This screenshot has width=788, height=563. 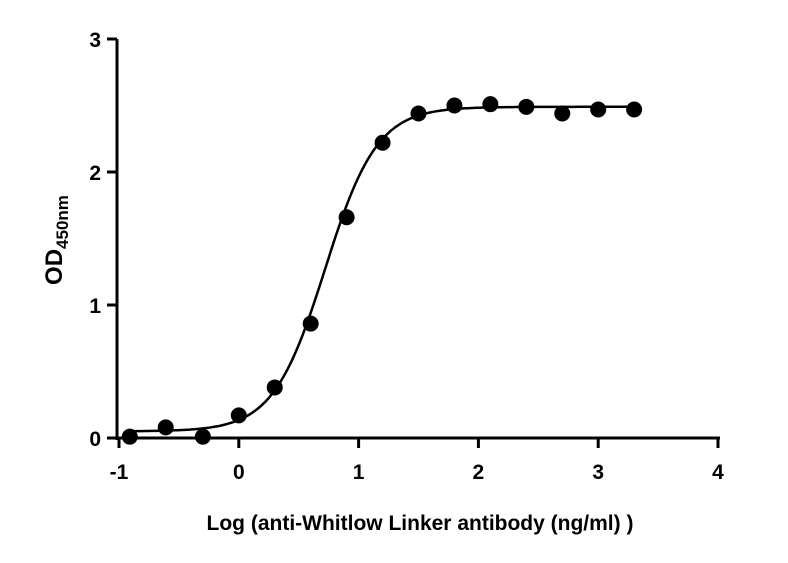 I want to click on y-tick-labels: 0 1 2 3, so click(x=95, y=240).